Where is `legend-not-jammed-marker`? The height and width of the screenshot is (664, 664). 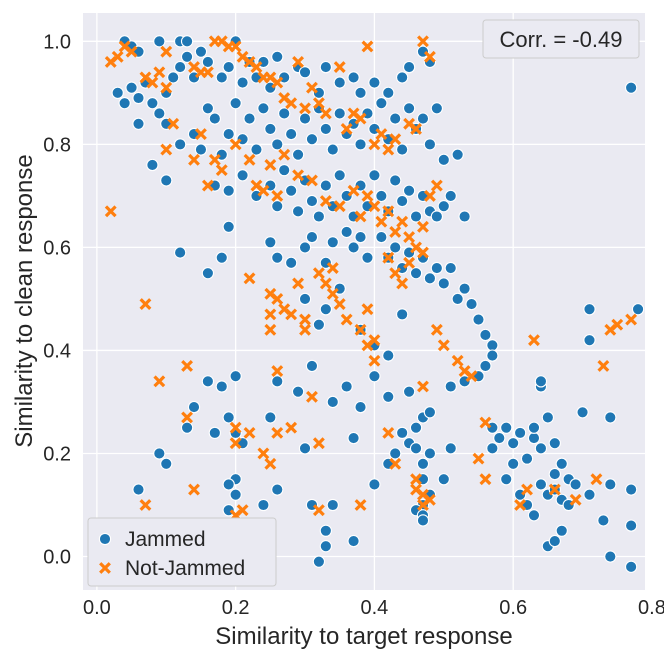
legend-not-jammed-marker is located at coordinates (105, 568).